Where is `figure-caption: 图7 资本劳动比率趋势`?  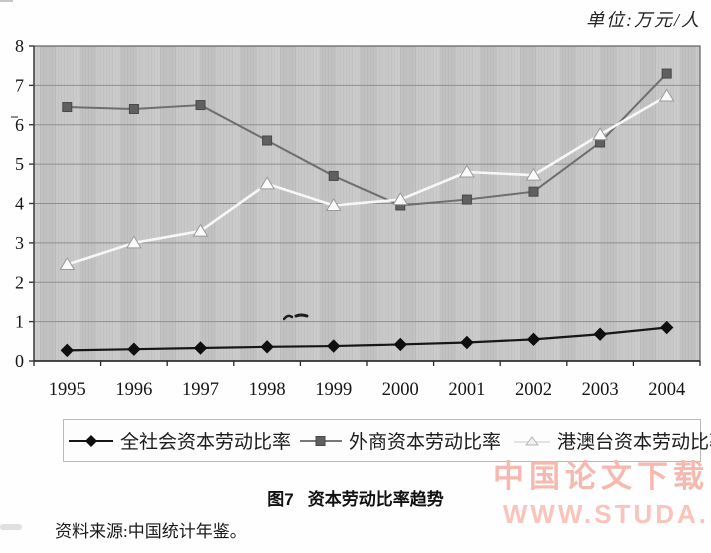
figure-caption: 图7 资本劳动比率趋势 is located at coordinates (355, 497).